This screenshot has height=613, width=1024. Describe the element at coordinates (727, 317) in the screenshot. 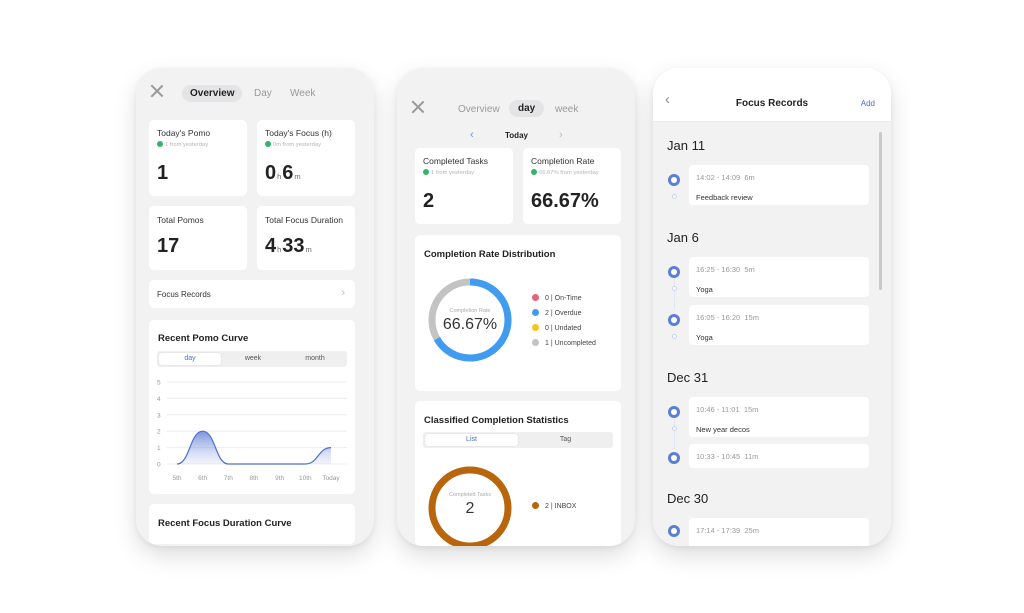

I see `record-time: 16:05 - 16:20 15m` at that location.